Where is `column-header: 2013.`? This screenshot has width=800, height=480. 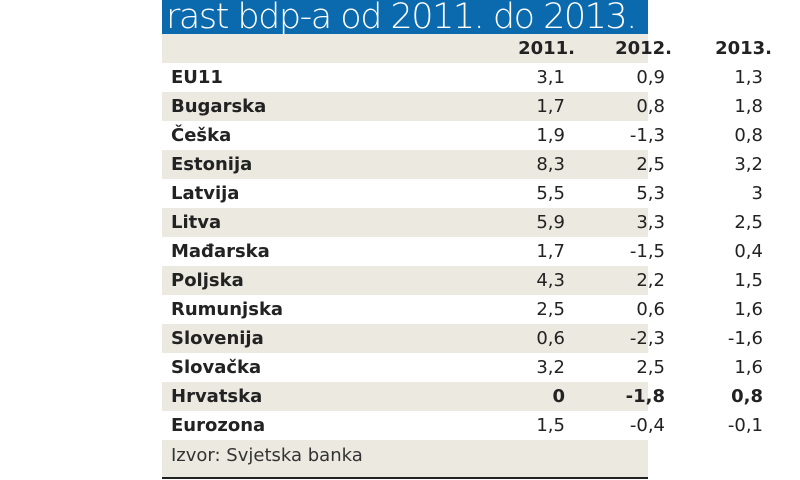 column-header: 2013. is located at coordinates (743, 48).